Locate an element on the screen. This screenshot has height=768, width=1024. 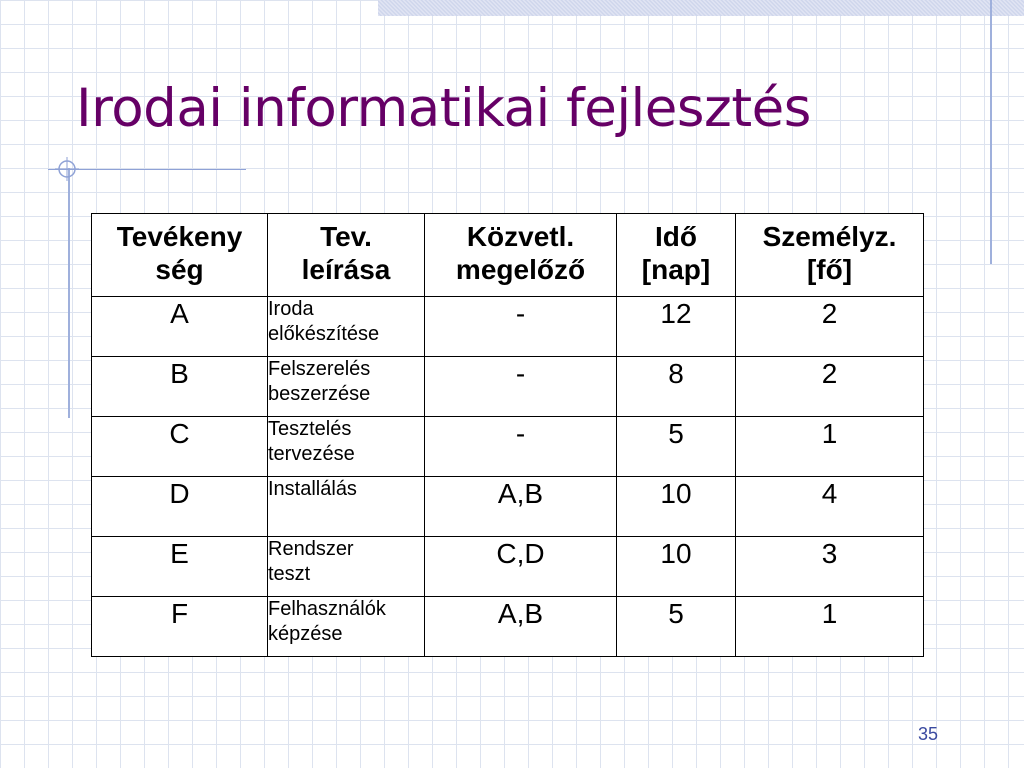
cell-duration: 12 is located at coordinates (676, 326).